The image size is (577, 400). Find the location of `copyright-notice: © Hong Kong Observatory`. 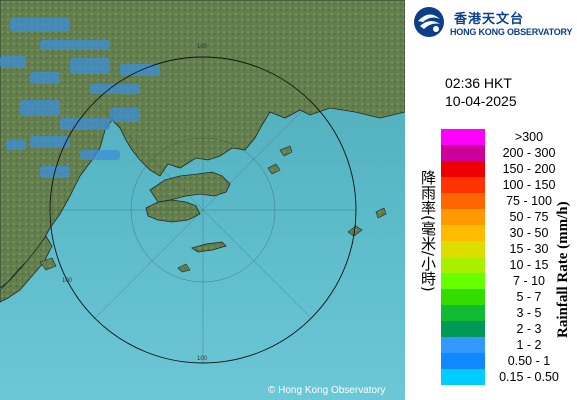

copyright-notice: © Hong Kong Observatory is located at coordinates (327, 390).